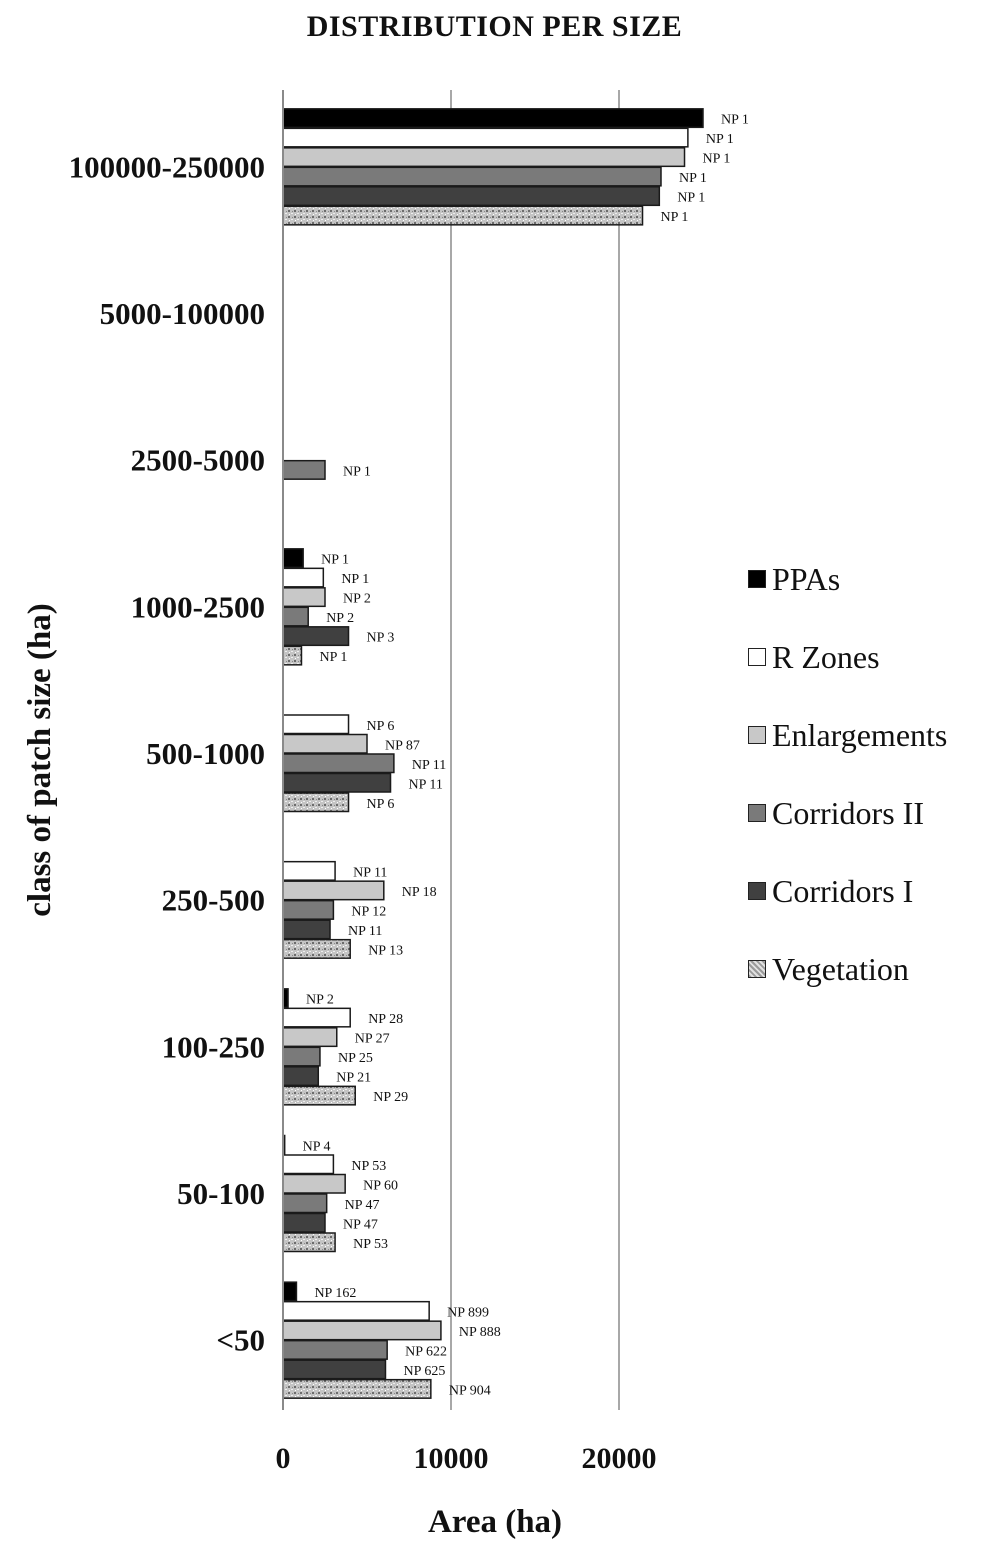 This screenshot has height=1544, width=989. Describe the element at coordinates (372, 1039) in the screenshot. I see `bar-value-label: NP 27` at that location.